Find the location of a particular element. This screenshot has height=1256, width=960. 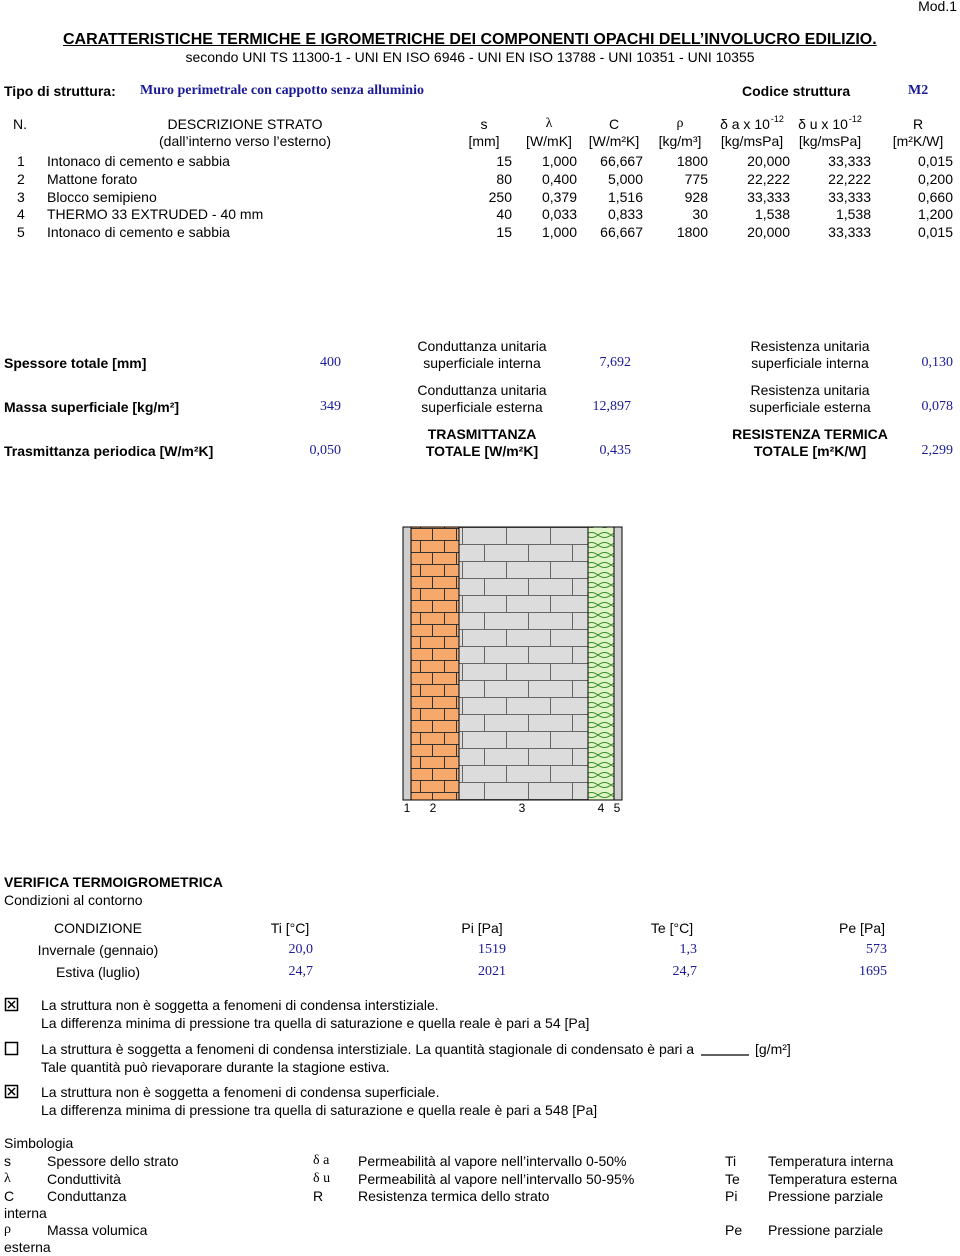

symbol-description: Temperatura esterna is located at coordinates (833, 1179).